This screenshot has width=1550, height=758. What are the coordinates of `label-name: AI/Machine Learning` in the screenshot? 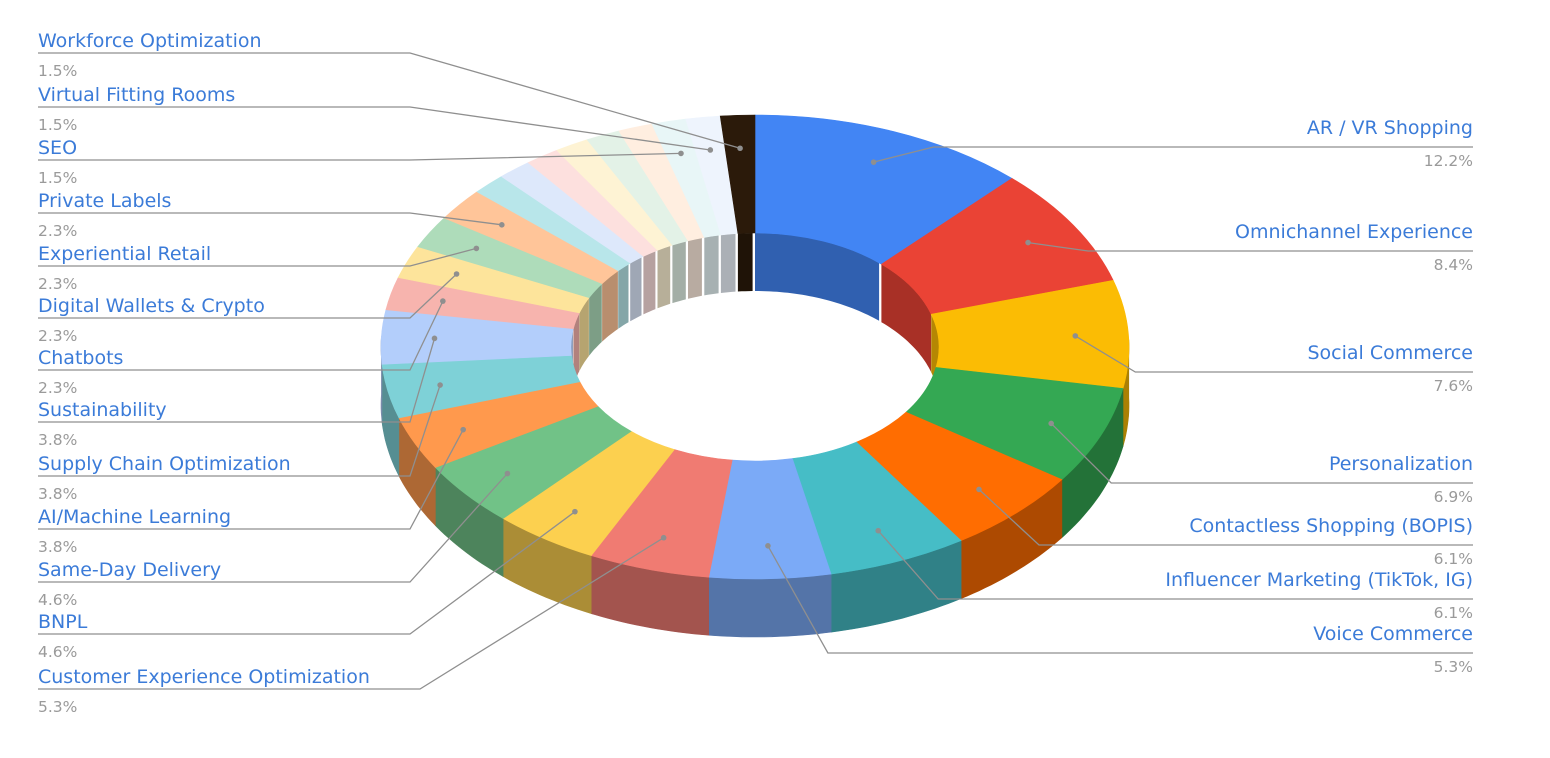 It's located at (134, 517).